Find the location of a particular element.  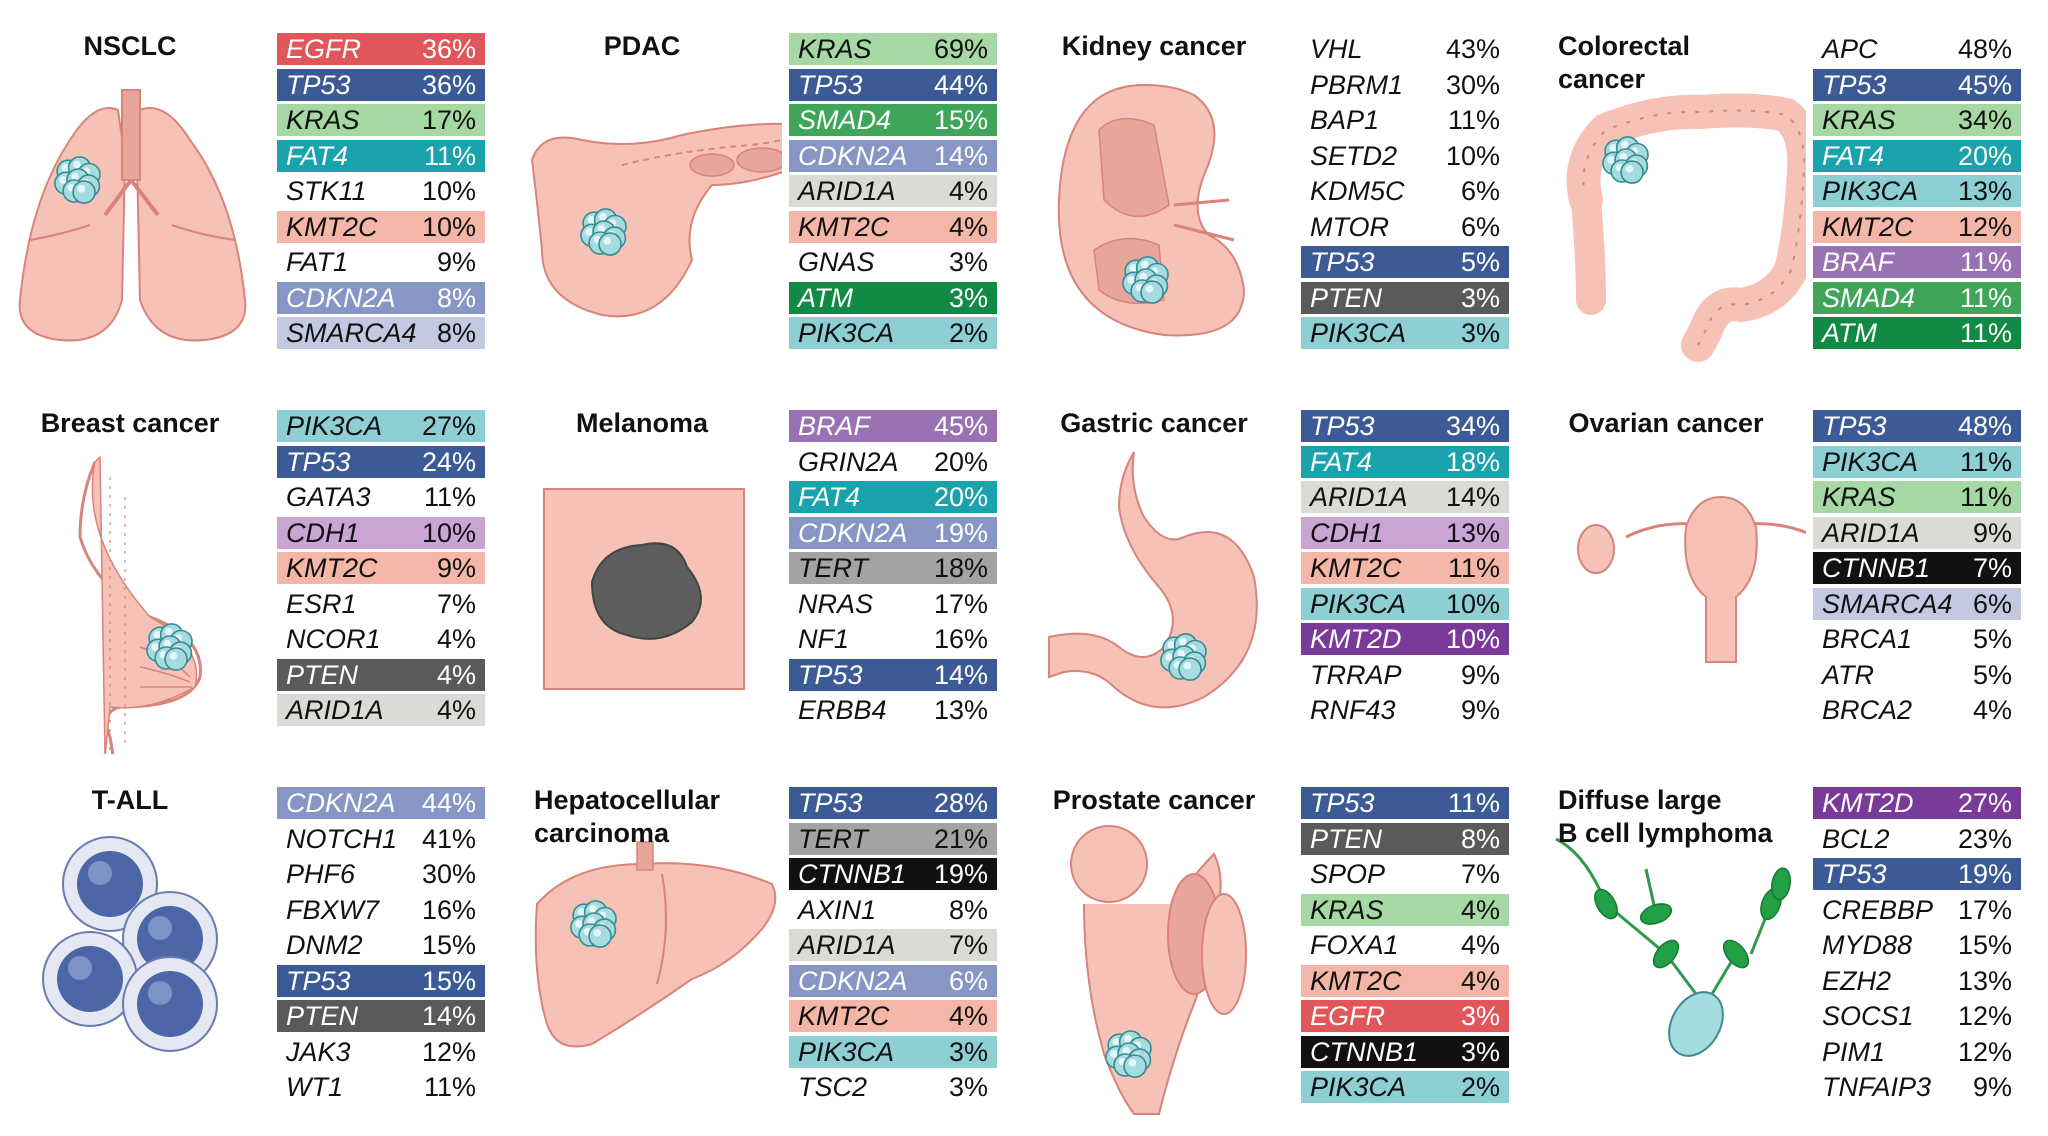

gene-name: BAP1 is located at coordinates (1345, 120).